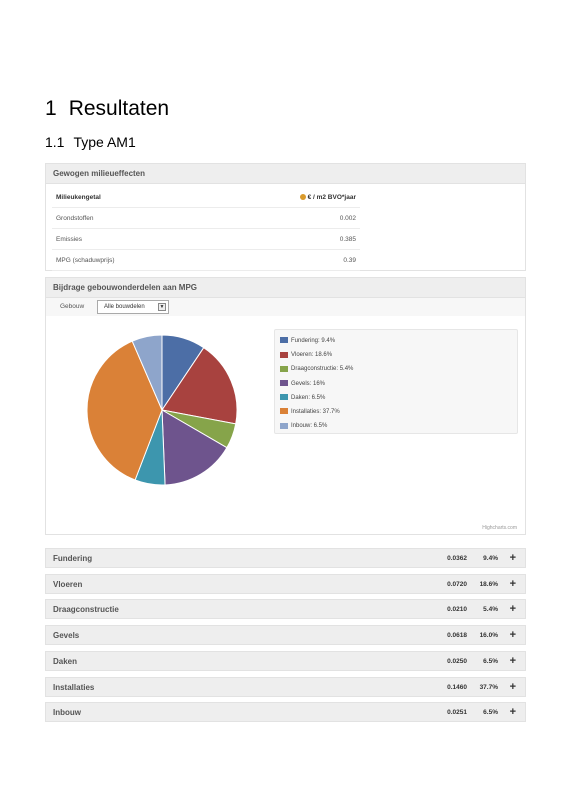 This screenshot has height=803, width=568. I want to click on filter-bar: Gebouw Alle bouwdelen ▼, so click(285, 307).